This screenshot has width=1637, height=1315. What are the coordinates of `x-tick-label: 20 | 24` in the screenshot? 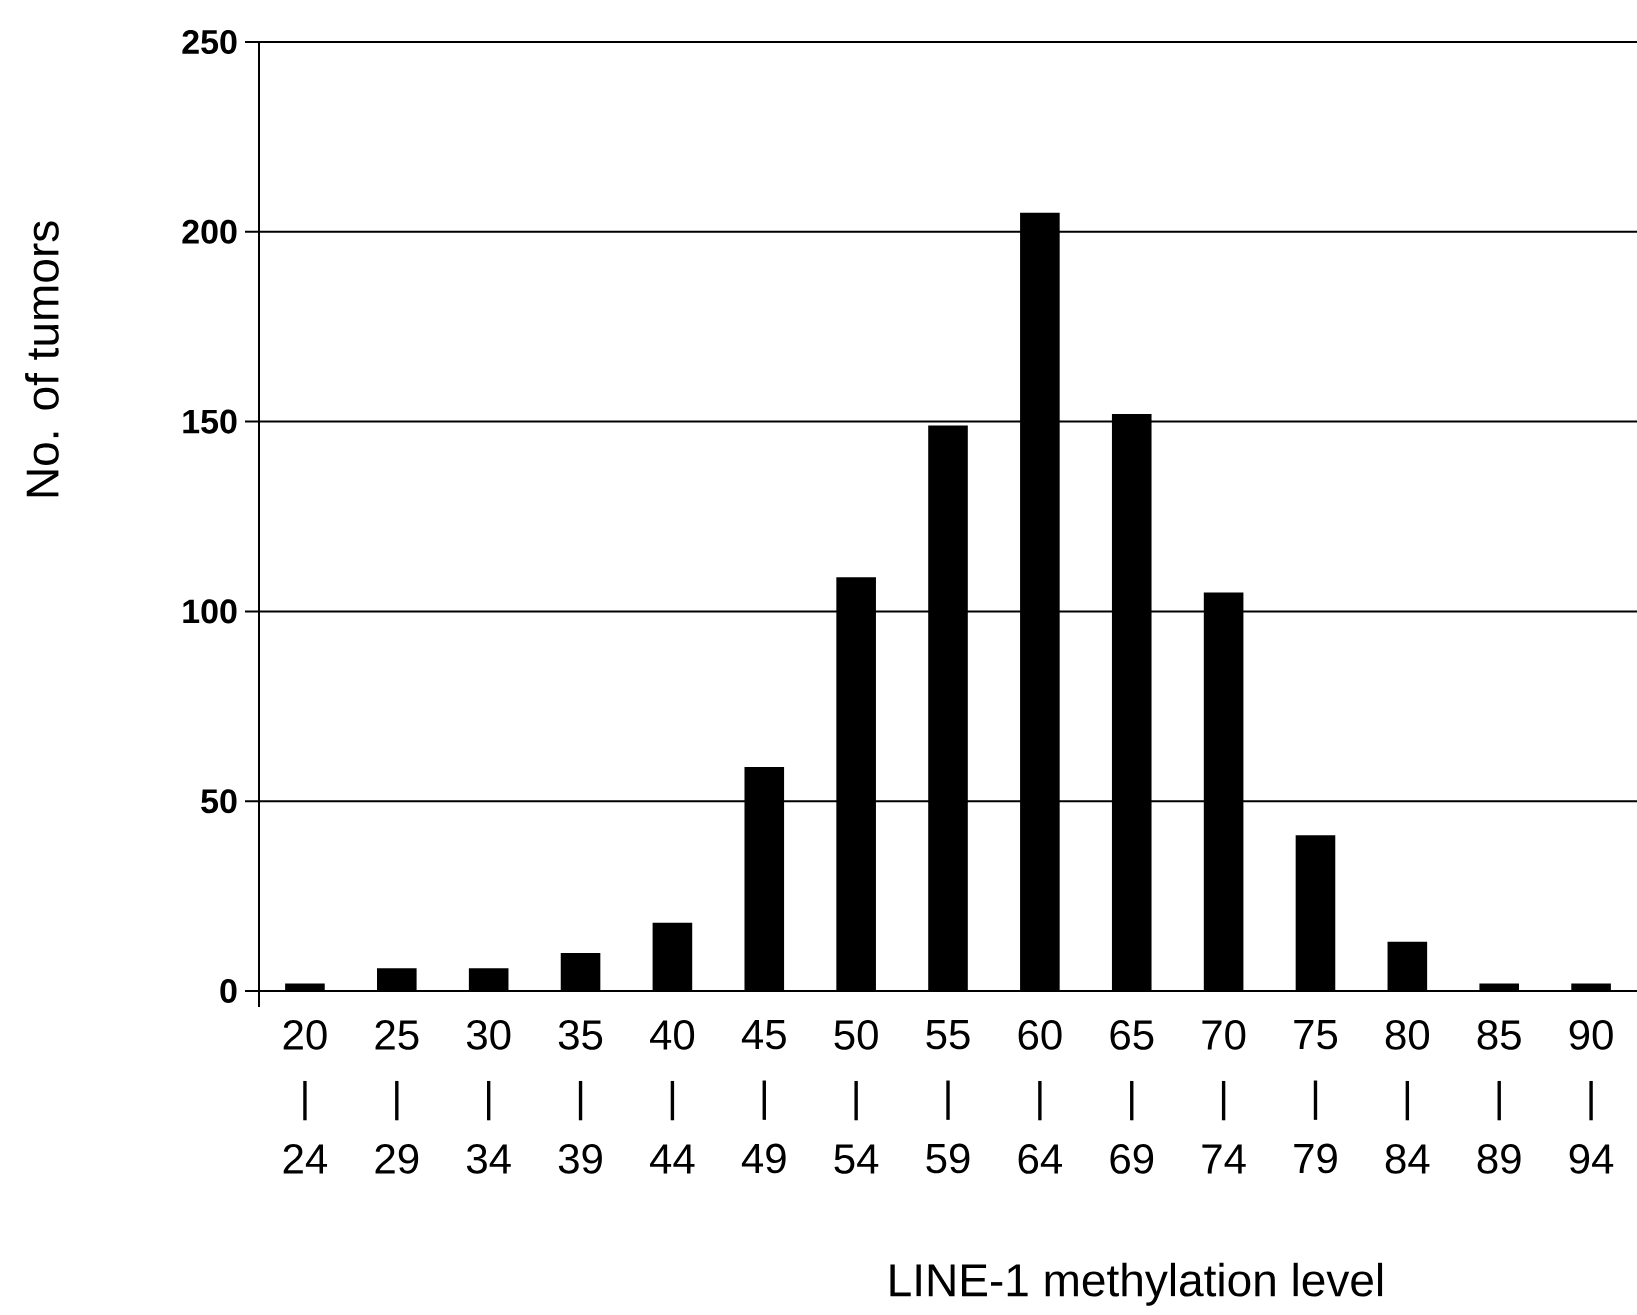 It's located at (305, 1097).